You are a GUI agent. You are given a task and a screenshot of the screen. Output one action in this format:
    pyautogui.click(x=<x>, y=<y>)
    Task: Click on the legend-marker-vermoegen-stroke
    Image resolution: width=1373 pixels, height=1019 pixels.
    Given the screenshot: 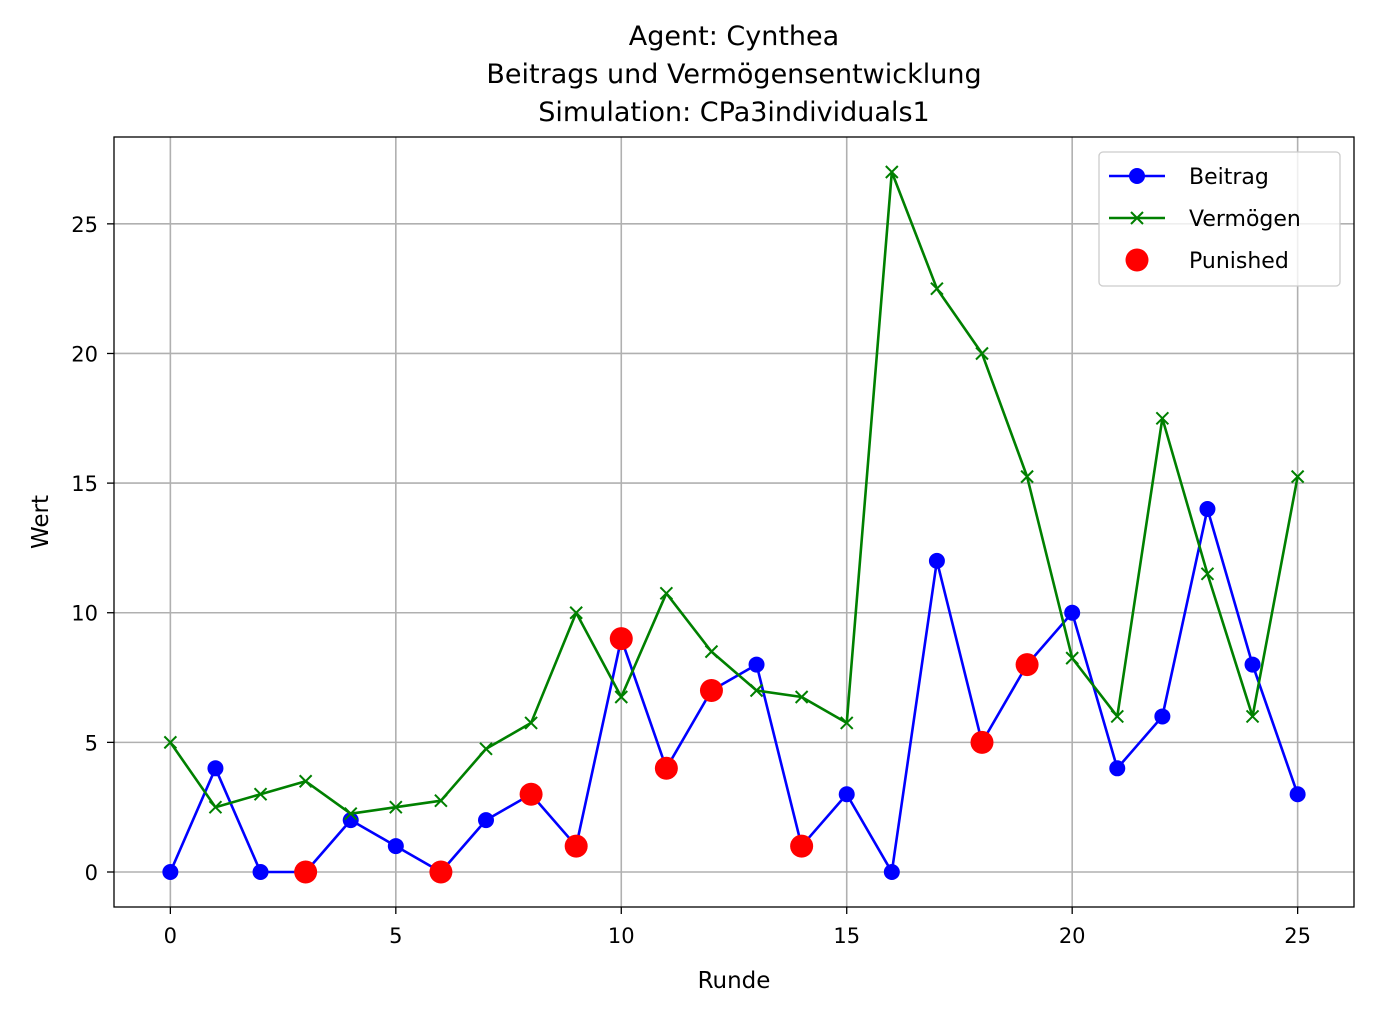 What is the action you would take?
    pyautogui.click(x=1137, y=218)
    